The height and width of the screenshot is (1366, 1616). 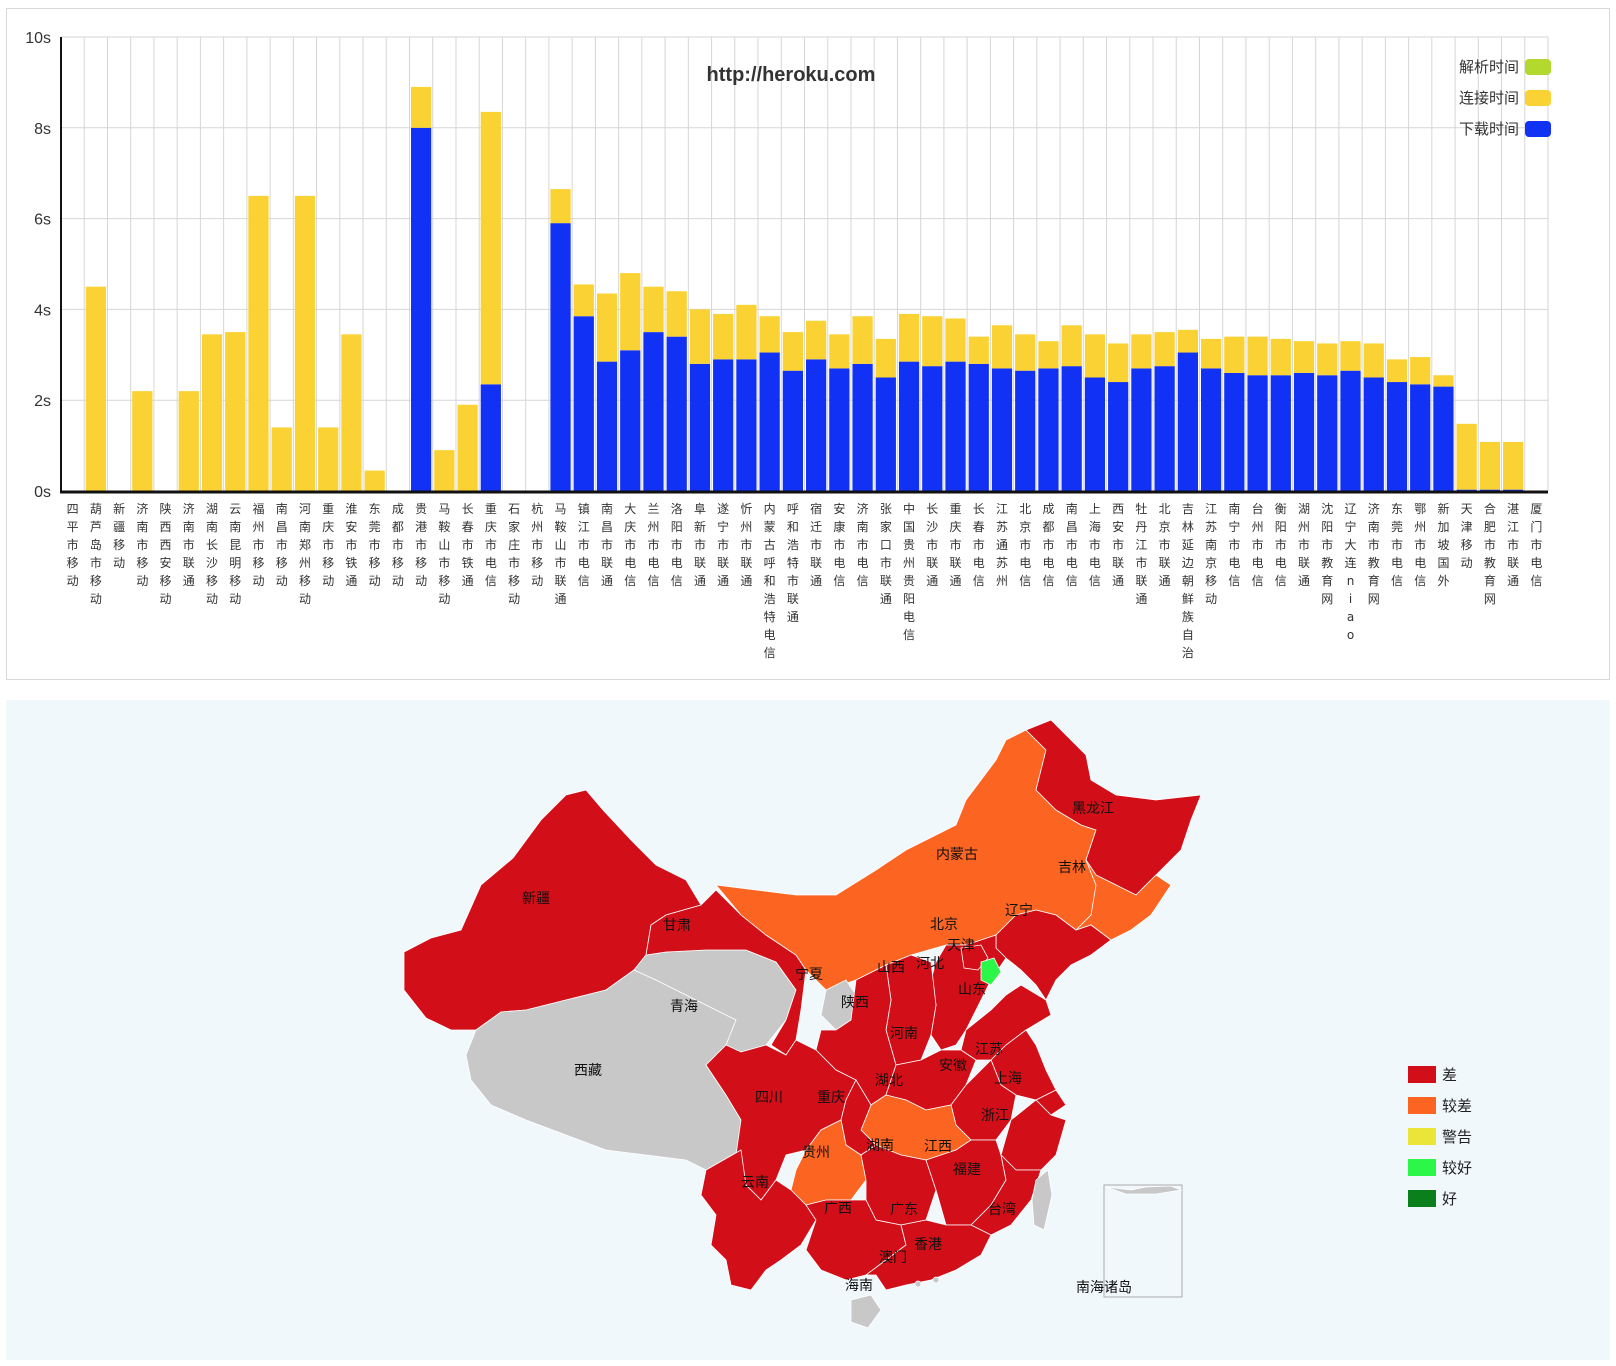 I want to click on label-广西: 广西, so click(x=838, y=1209).